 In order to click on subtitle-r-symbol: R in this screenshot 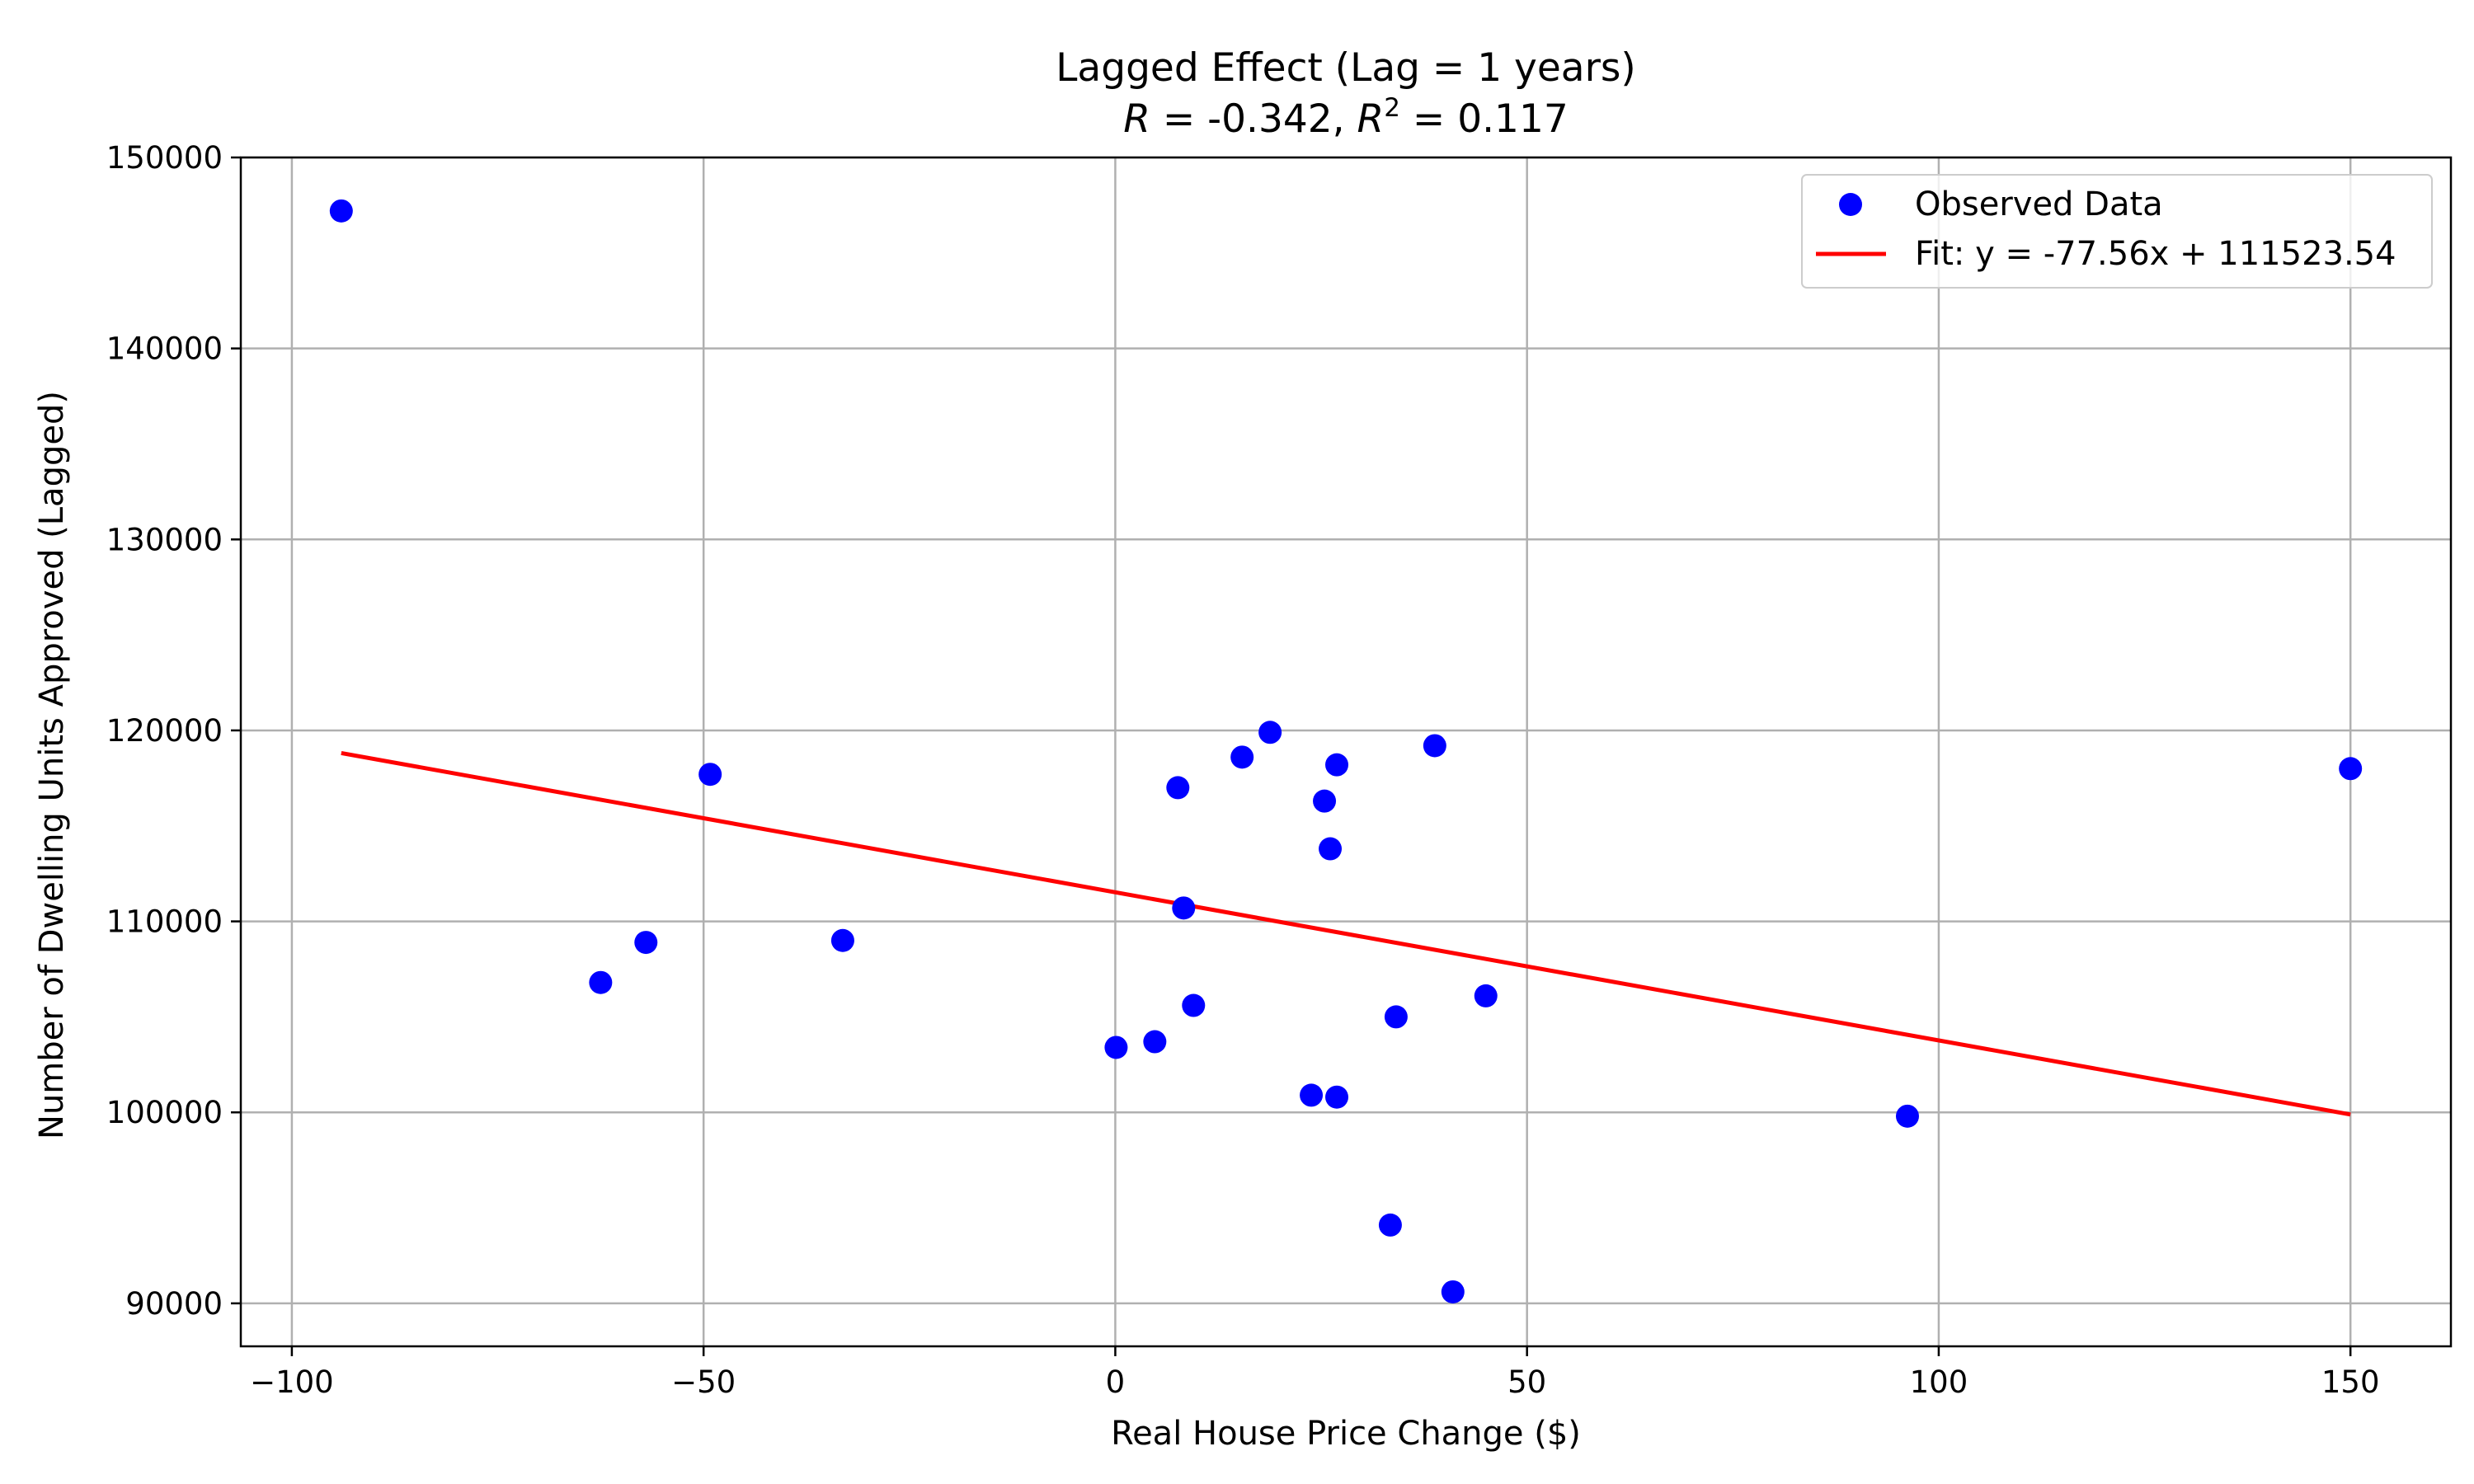, I will do `click(1136, 119)`.